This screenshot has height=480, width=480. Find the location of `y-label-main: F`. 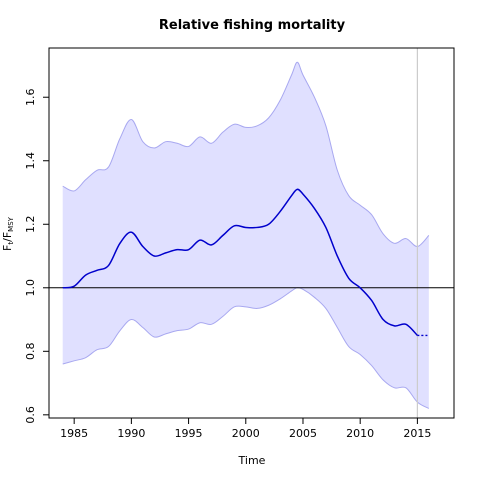

y-label-main: F is located at coordinates (7, 248).